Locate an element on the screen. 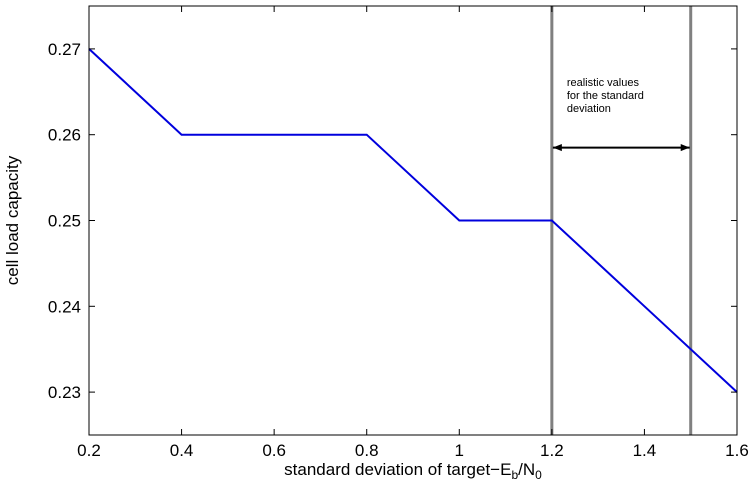 The height and width of the screenshot is (489, 754). x-tick-label: 1.2 is located at coordinates (552, 450).